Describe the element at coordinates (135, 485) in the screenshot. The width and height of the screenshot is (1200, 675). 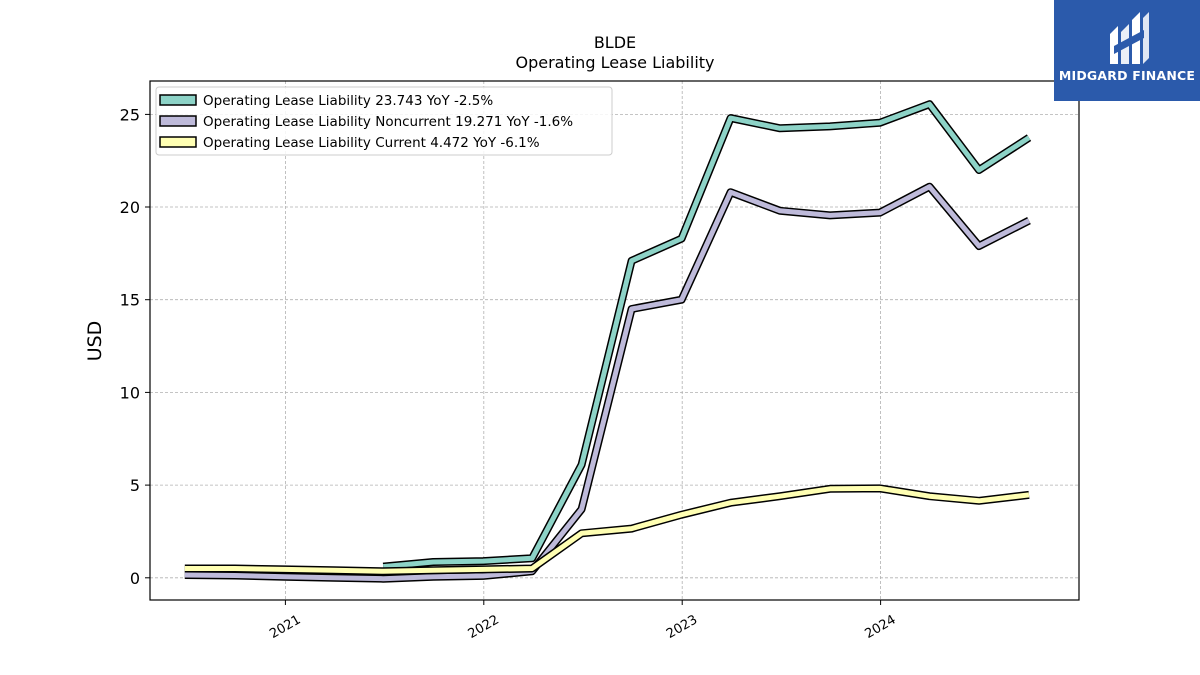
I see `y-tick-label: 5` at that location.